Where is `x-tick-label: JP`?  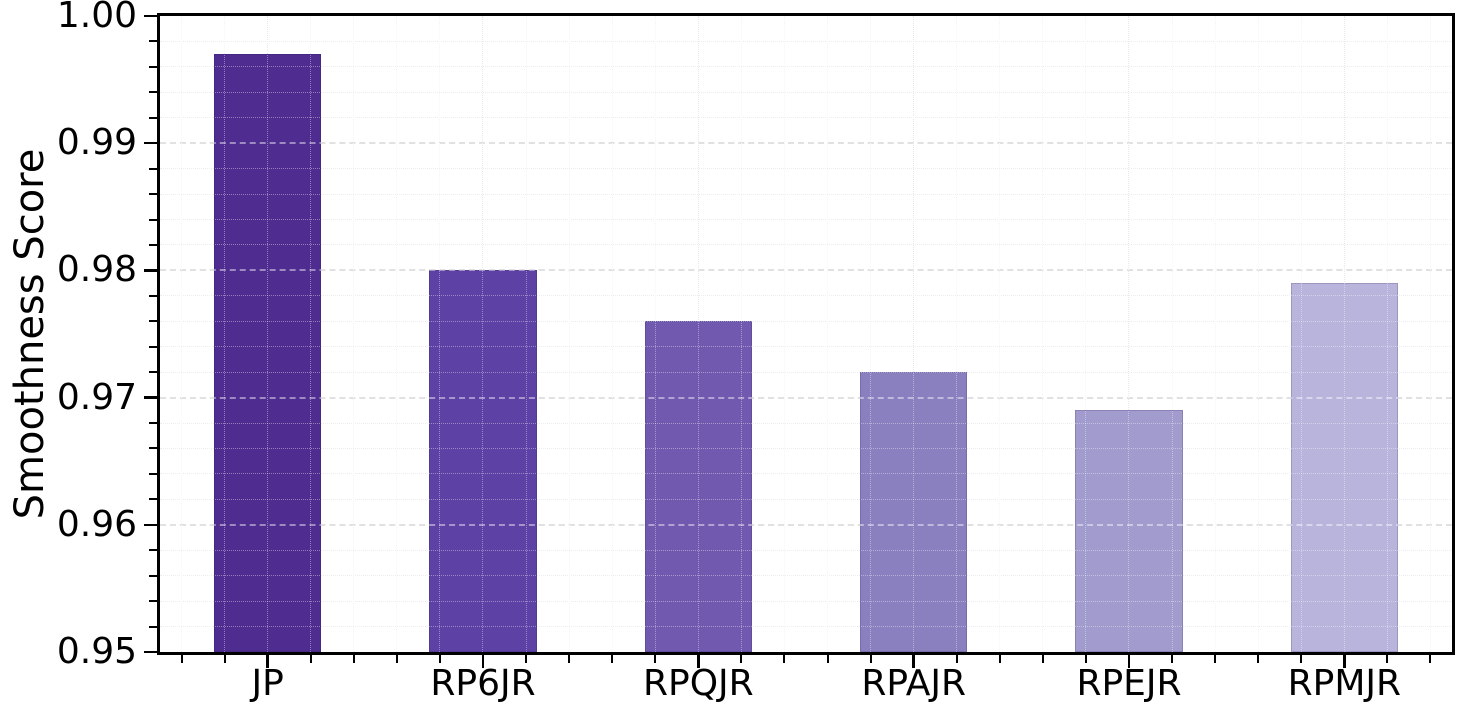
x-tick-label: JP is located at coordinates (267, 683).